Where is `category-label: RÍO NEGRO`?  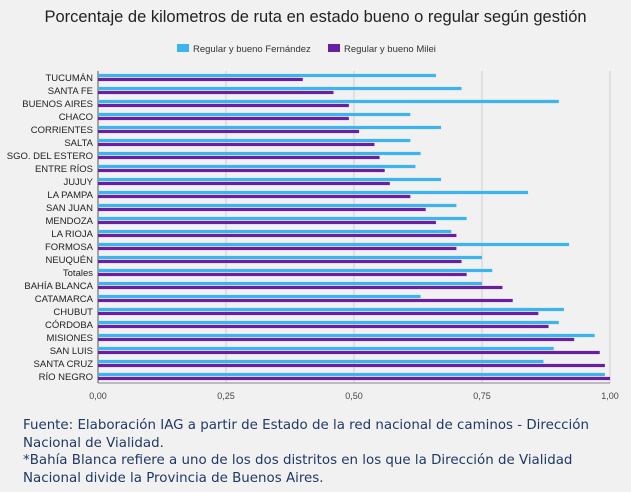
category-label: RÍO NEGRO is located at coordinates (66, 377).